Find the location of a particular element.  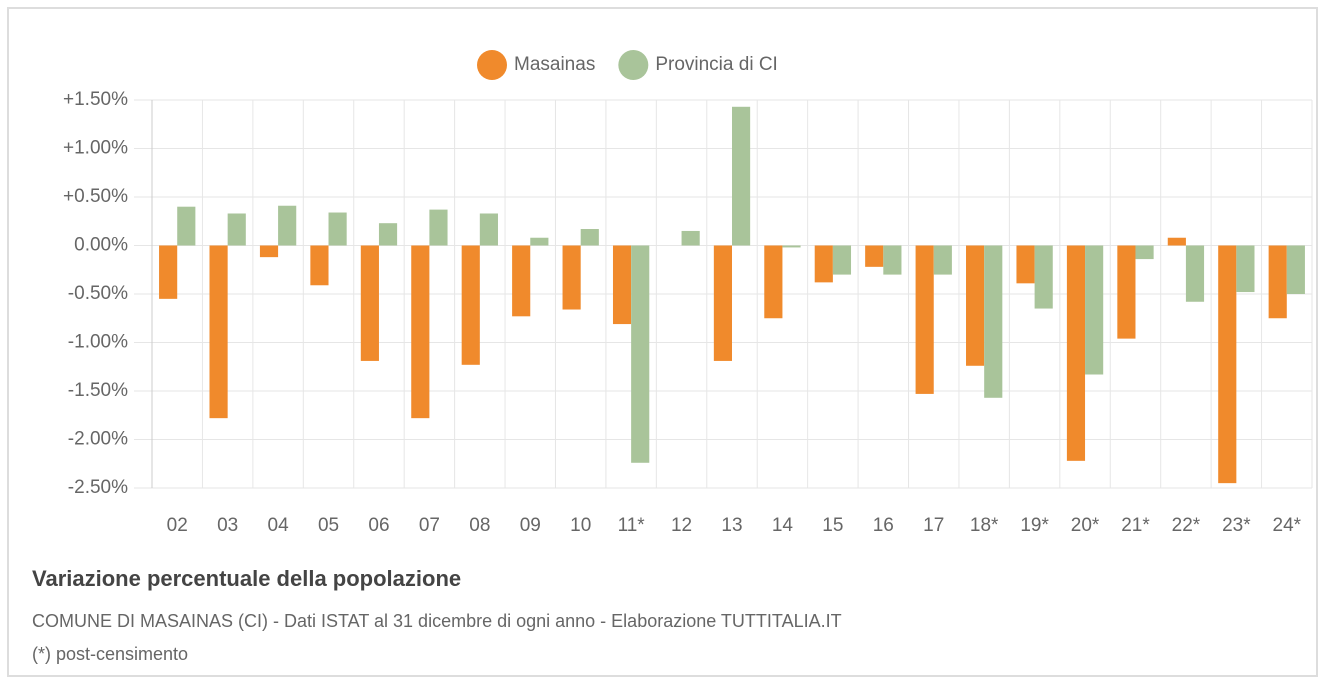

x-tick-label: 17 is located at coordinates (933, 525).